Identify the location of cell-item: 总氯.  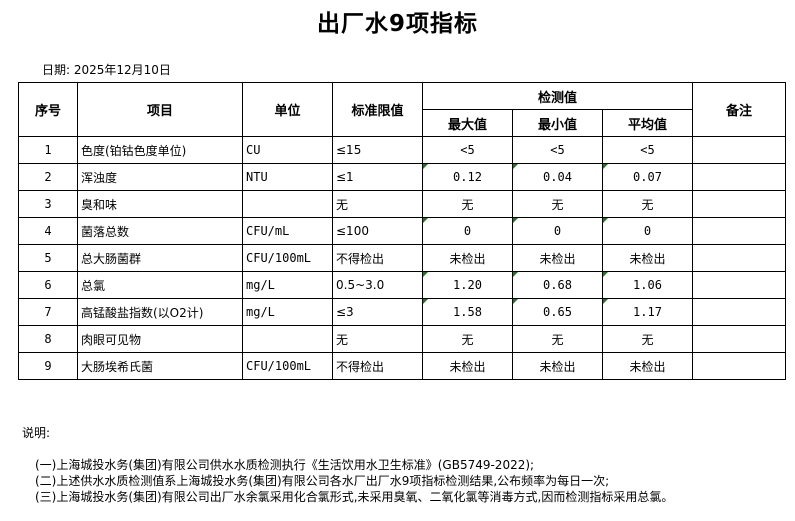
(160, 285).